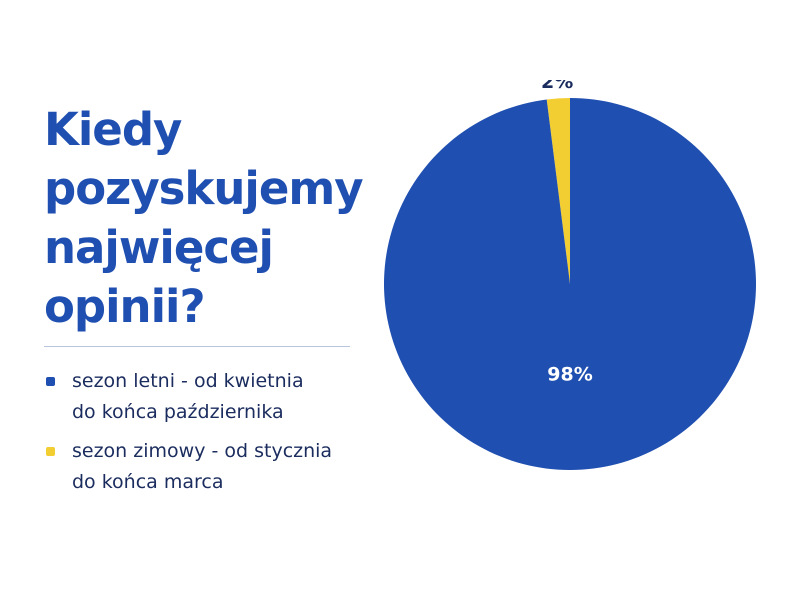 The height and width of the screenshot is (600, 800). Describe the element at coordinates (148, 482) in the screenshot. I see `legend-label-line: do końca marca` at that location.